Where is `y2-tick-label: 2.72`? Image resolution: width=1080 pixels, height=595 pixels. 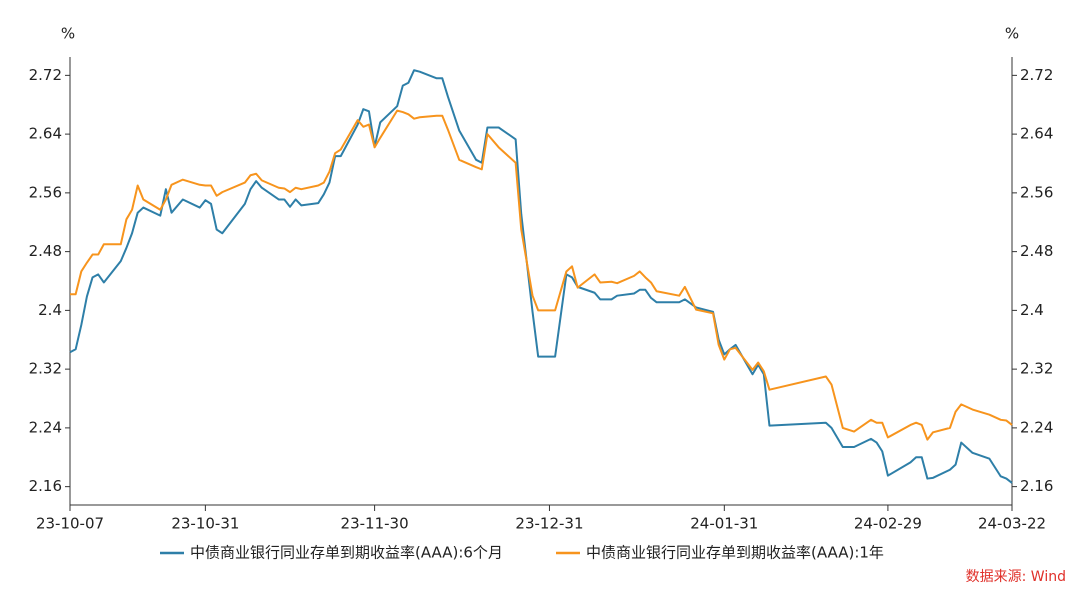
y2-tick-label: 2.72 is located at coordinates (1036, 75).